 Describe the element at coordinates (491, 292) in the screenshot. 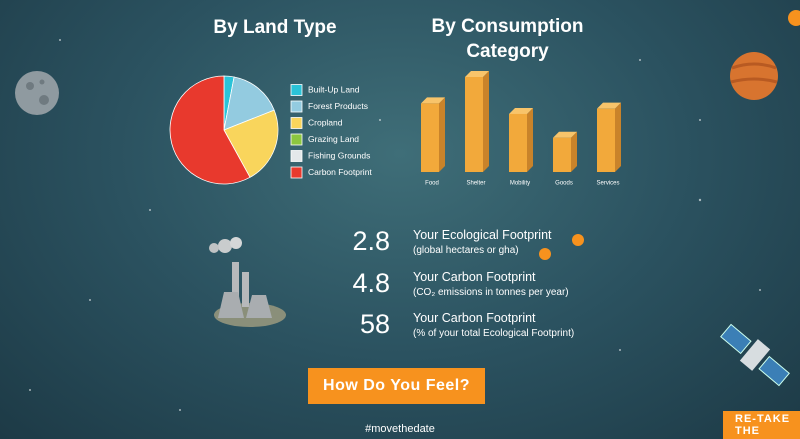

I see `stat-note: (CO₂ emissions in tonnes per year)` at that location.